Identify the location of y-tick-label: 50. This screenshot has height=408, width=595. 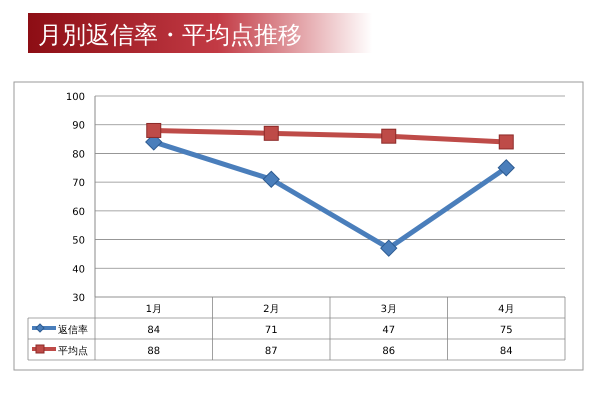
(78, 241).